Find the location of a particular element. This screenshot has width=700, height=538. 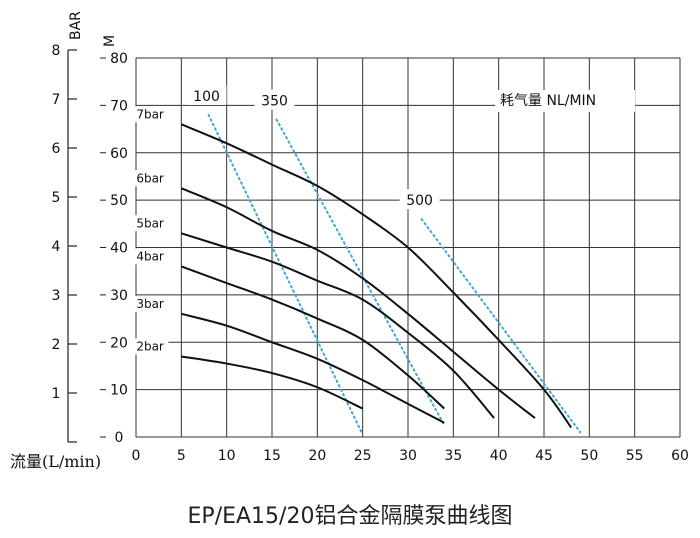

x-tick-label: 30 is located at coordinates (408, 456).